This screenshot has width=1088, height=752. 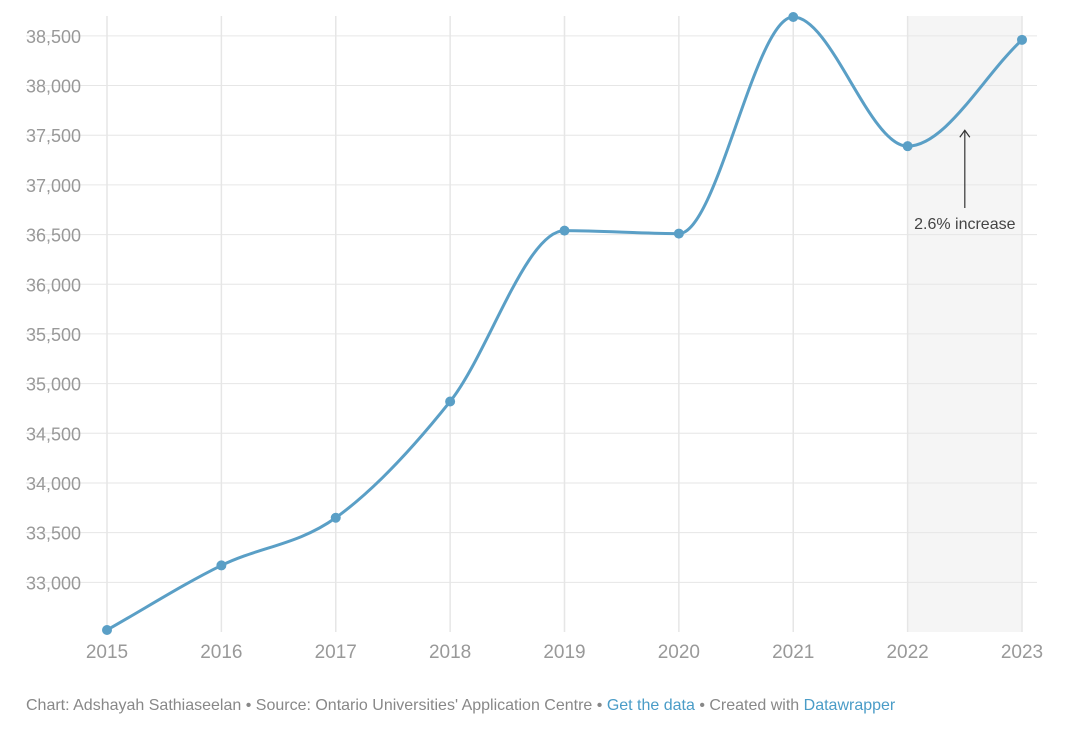 What do you see at coordinates (793, 652) in the screenshot?
I see `x-tick-label: 2021` at bounding box center [793, 652].